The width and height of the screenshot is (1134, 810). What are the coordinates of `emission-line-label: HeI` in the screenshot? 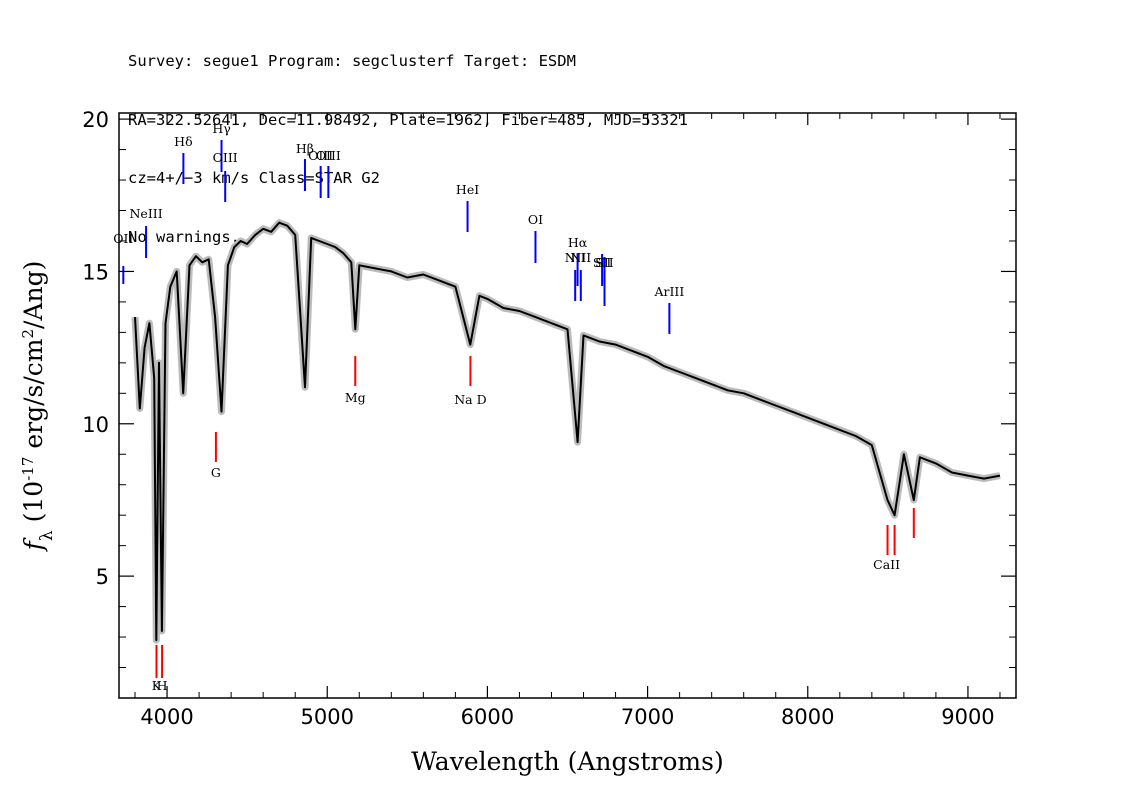 It's located at (467, 189).